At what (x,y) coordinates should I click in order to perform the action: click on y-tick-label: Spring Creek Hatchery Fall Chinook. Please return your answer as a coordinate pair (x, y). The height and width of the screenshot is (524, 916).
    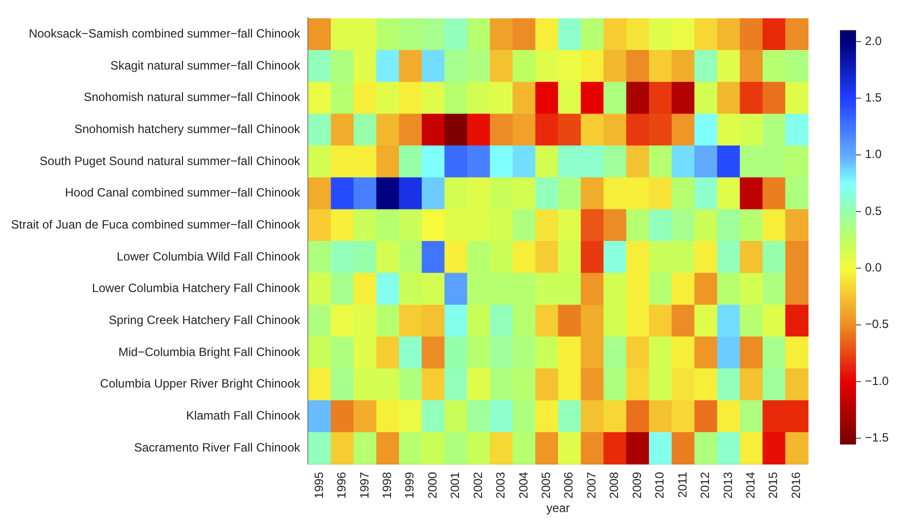
    Looking at the image, I should click on (205, 319).